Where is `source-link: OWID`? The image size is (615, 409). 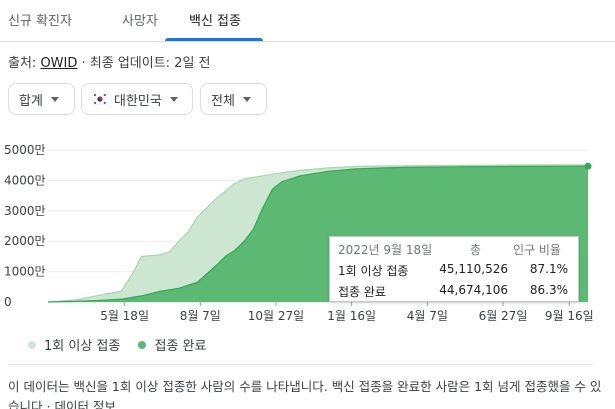 source-link: OWID is located at coordinates (59, 63).